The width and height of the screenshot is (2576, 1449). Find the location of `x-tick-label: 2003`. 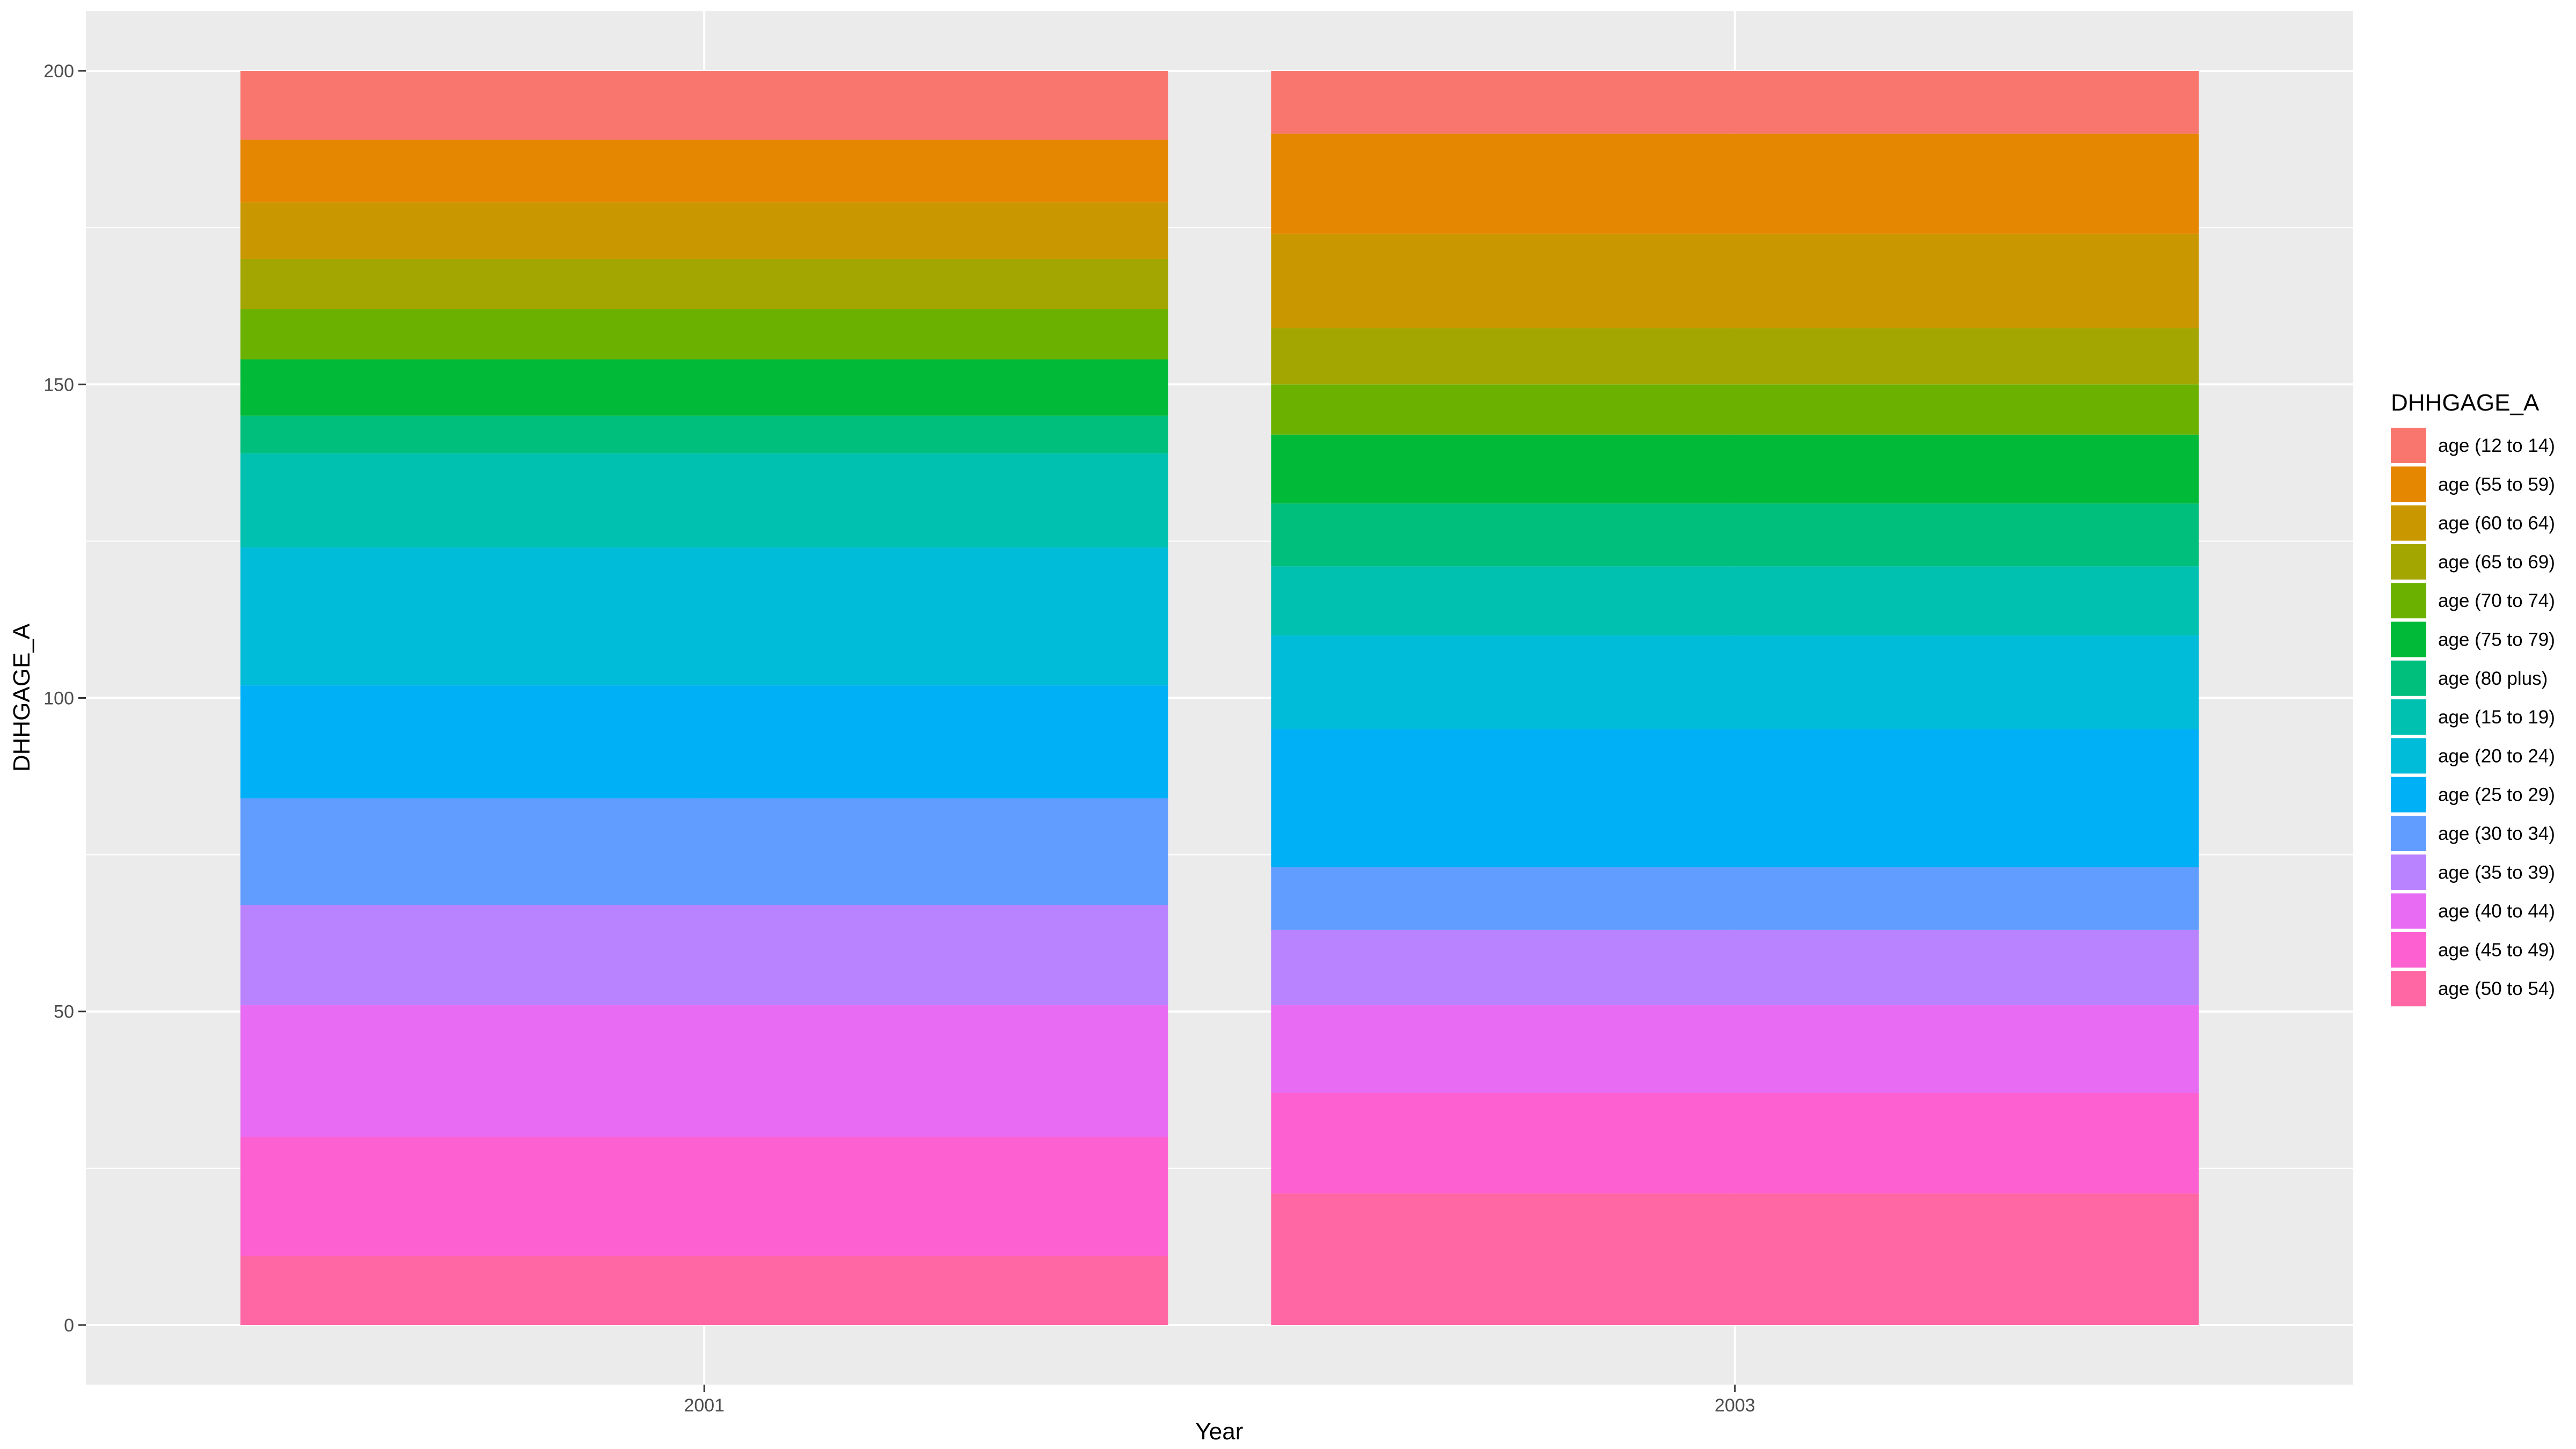

x-tick-label: 2003 is located at coordinates (1735, 1405).